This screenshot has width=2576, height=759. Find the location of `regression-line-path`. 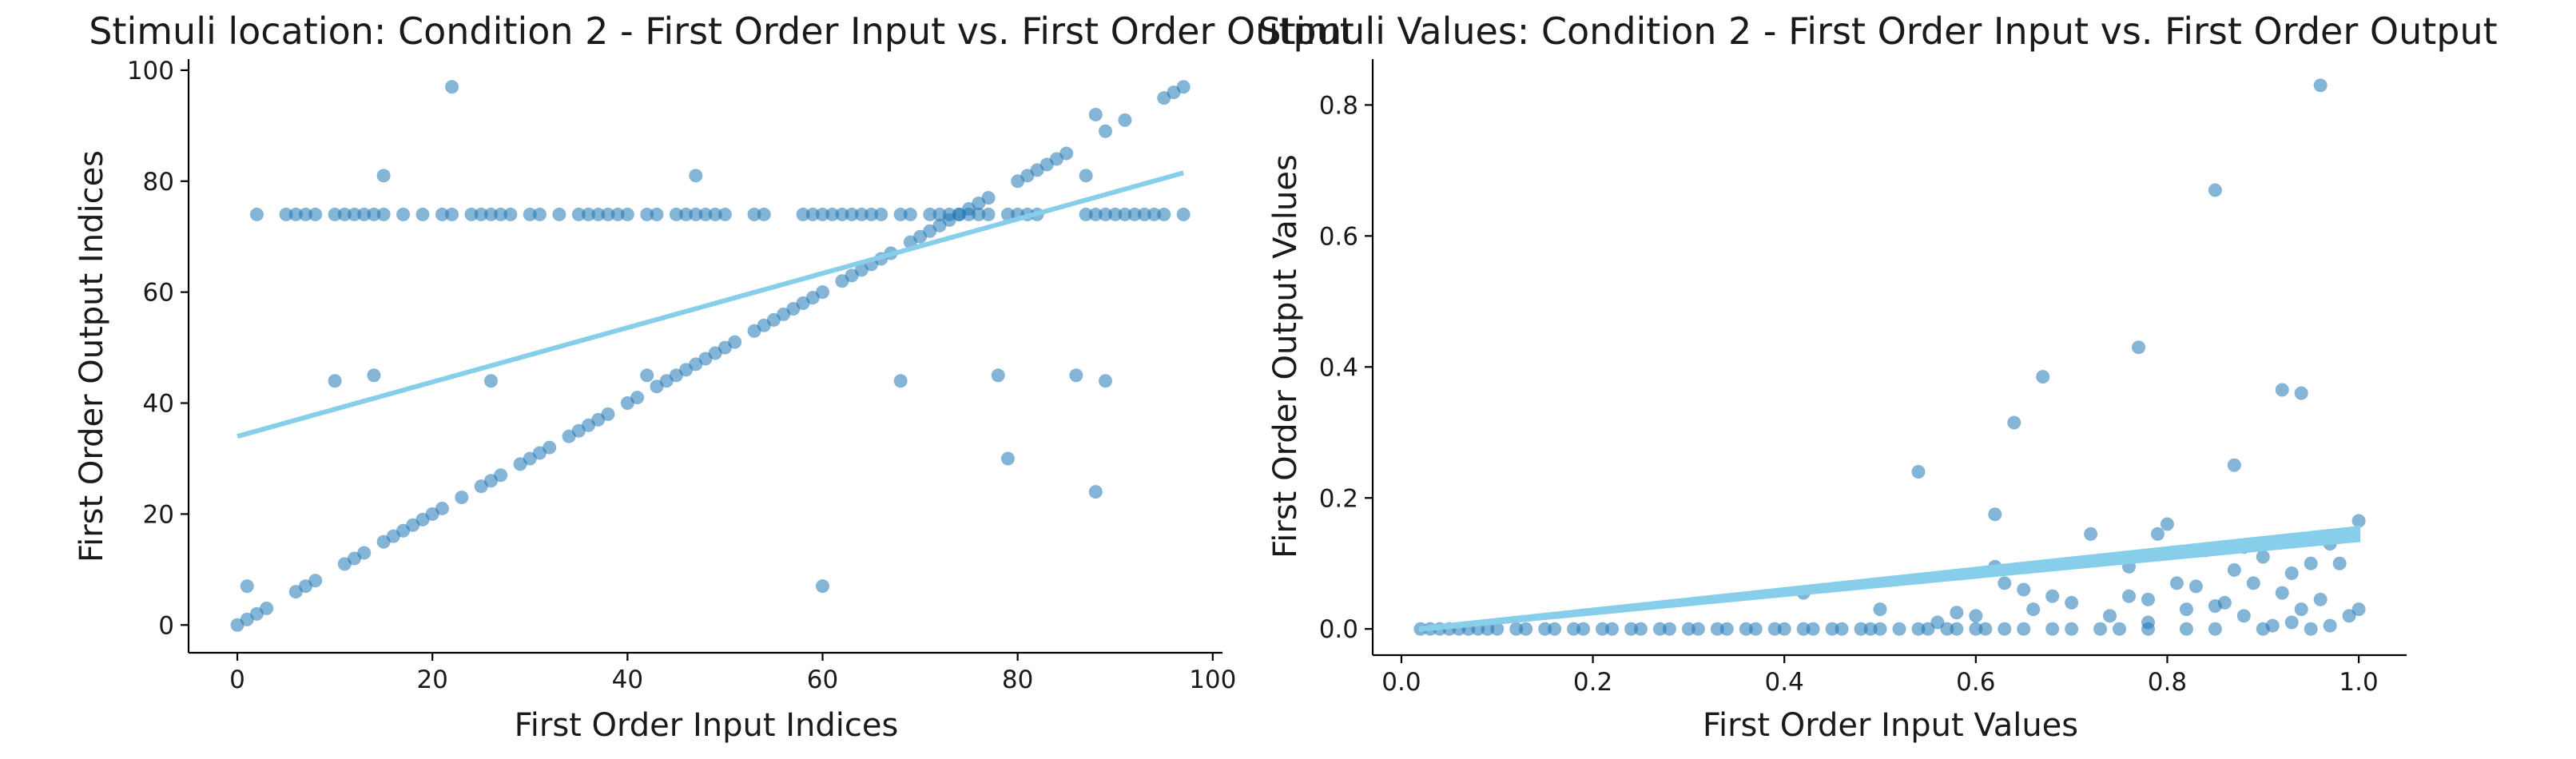

regression-line-path is located at coordinates (710, 304).